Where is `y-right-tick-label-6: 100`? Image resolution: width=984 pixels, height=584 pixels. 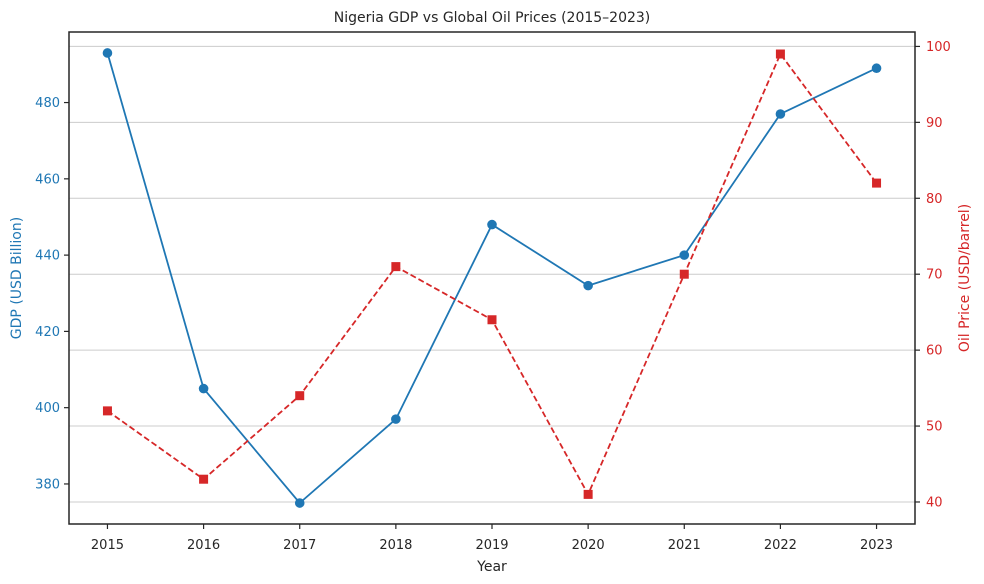 y-right-tick-label-6: 100 is located at coordinates (938, 47).